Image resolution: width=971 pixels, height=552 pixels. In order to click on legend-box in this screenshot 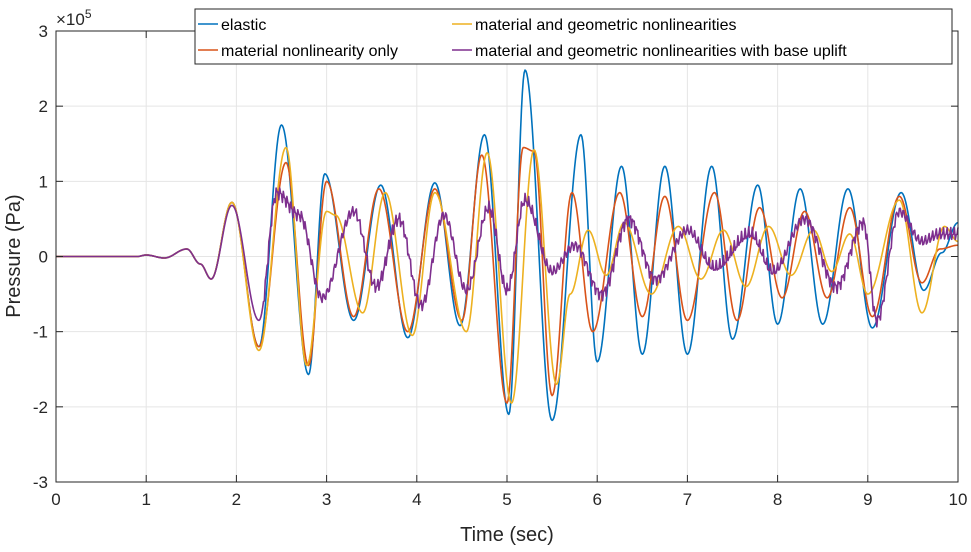, I will do `click(573, 36)`.